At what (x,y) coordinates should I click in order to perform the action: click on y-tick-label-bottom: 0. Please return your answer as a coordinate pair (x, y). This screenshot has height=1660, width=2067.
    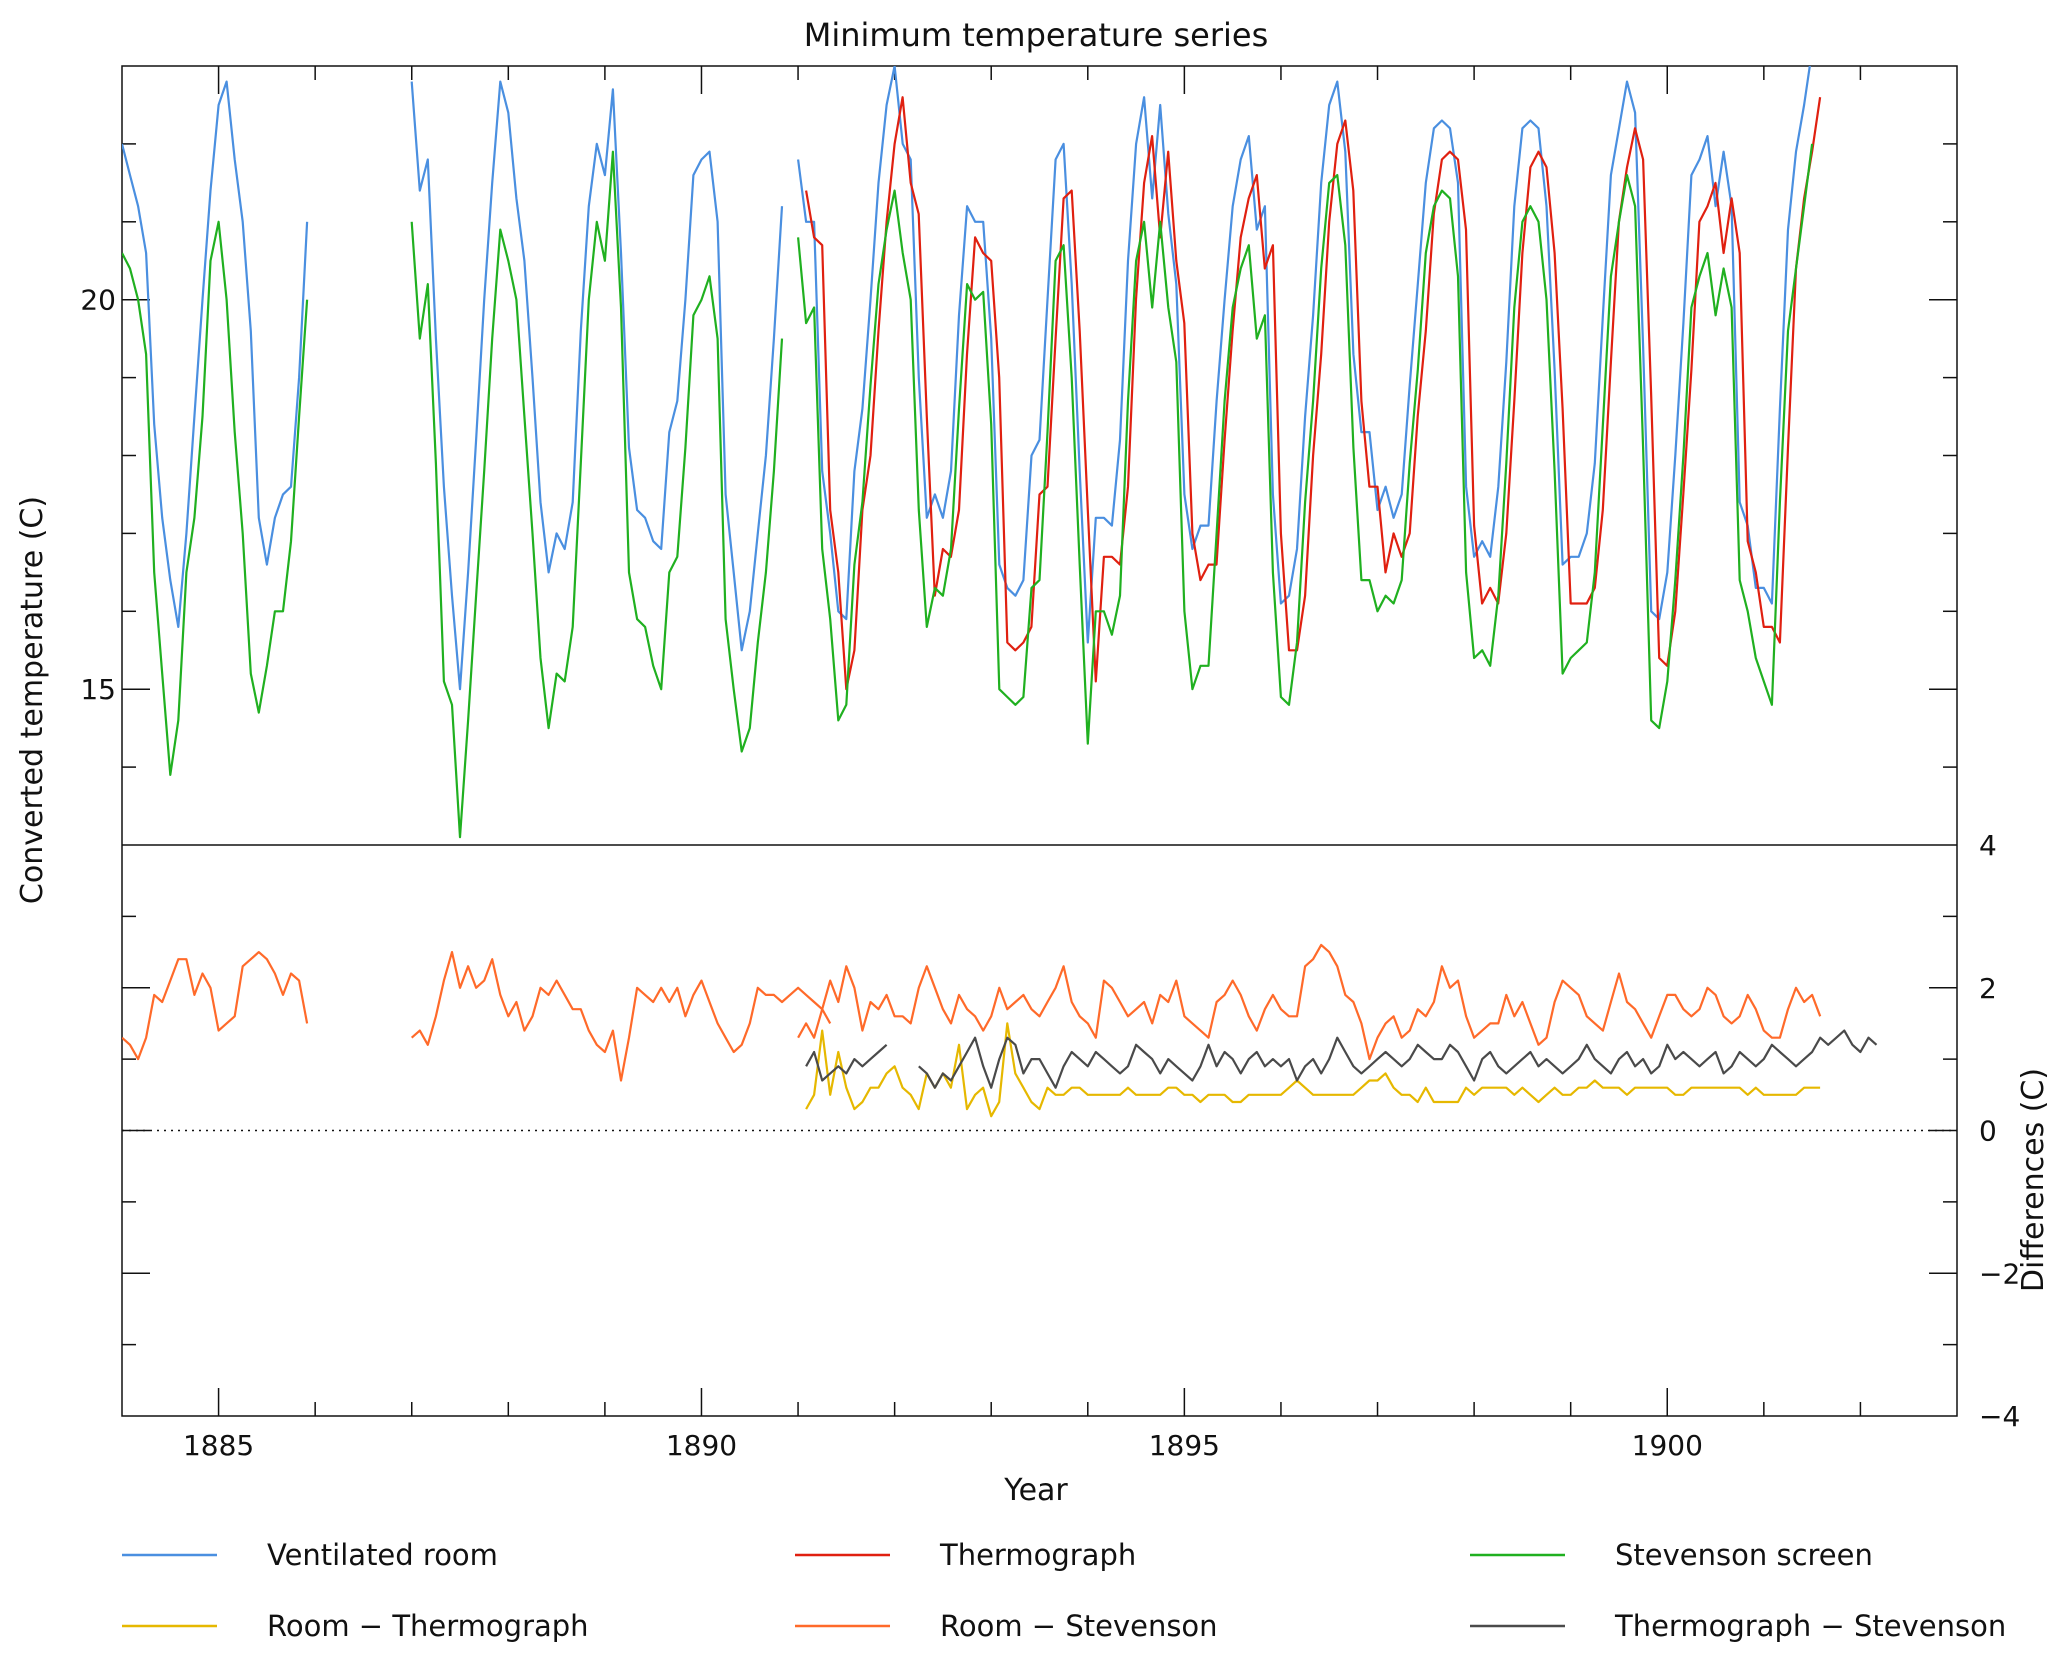
    Looking at the image, I should click on (1988, 1131).